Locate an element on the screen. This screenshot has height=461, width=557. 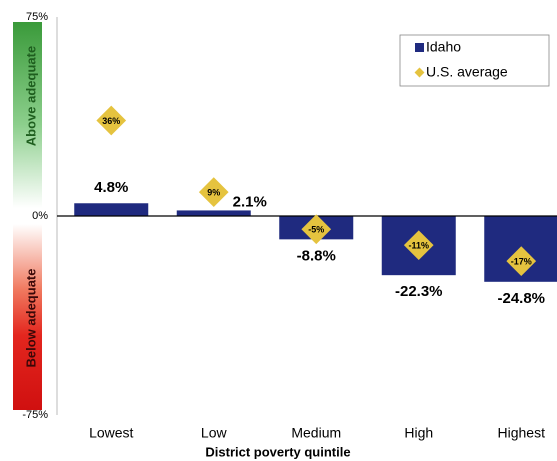
below-zone-label: Below adequate is located at coordinates (30, 318).